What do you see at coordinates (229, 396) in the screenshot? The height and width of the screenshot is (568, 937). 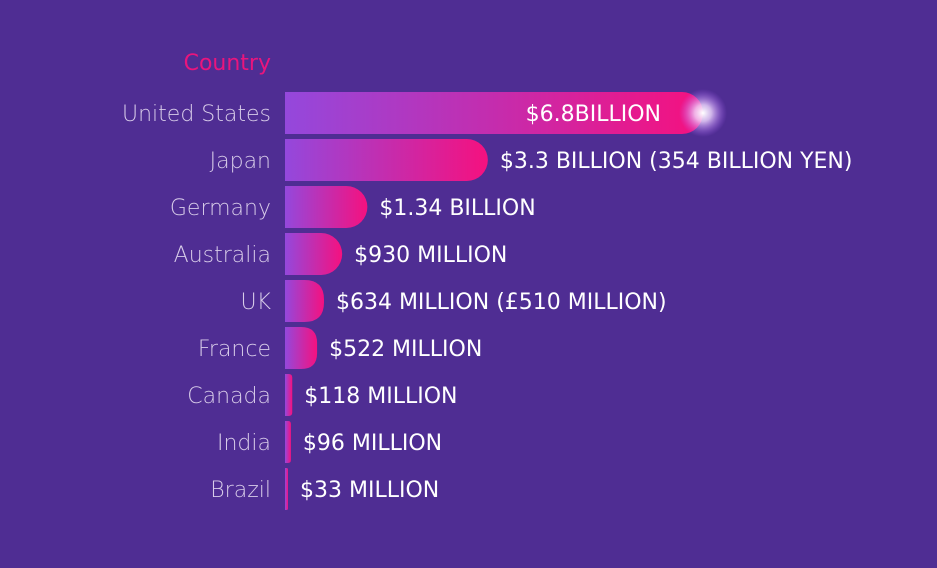 I see `category-label: Canada` at bounding box center [229, 396].